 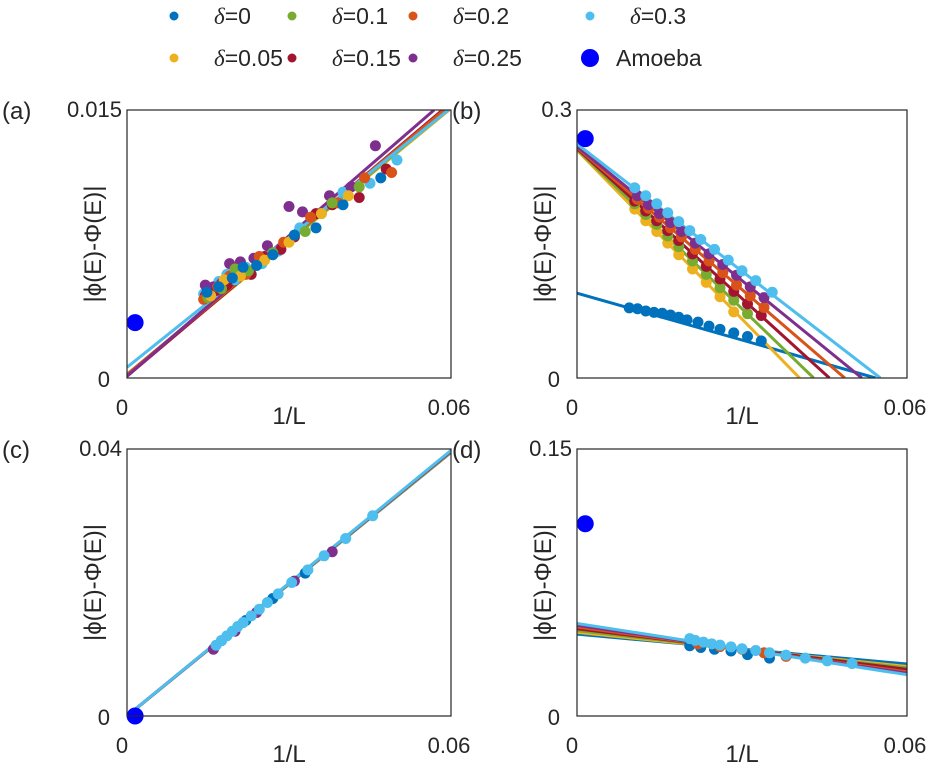 I want to click on y-tick-label-max: 0.3, so click(x=556, y=109).